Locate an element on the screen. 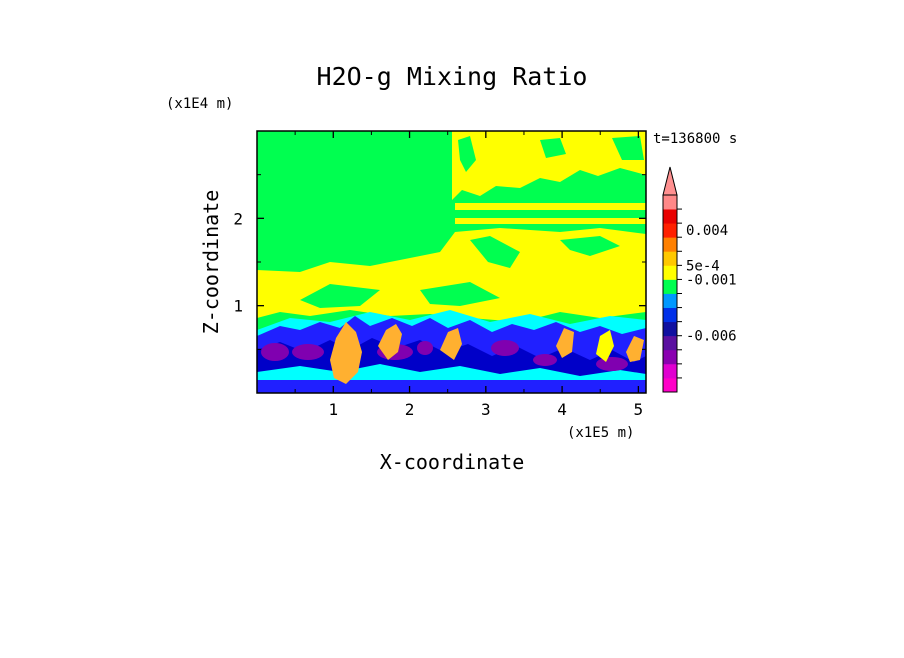 This screenshot has width=904, height=658. green-intrusion-b is located at coordinates (590, 246).